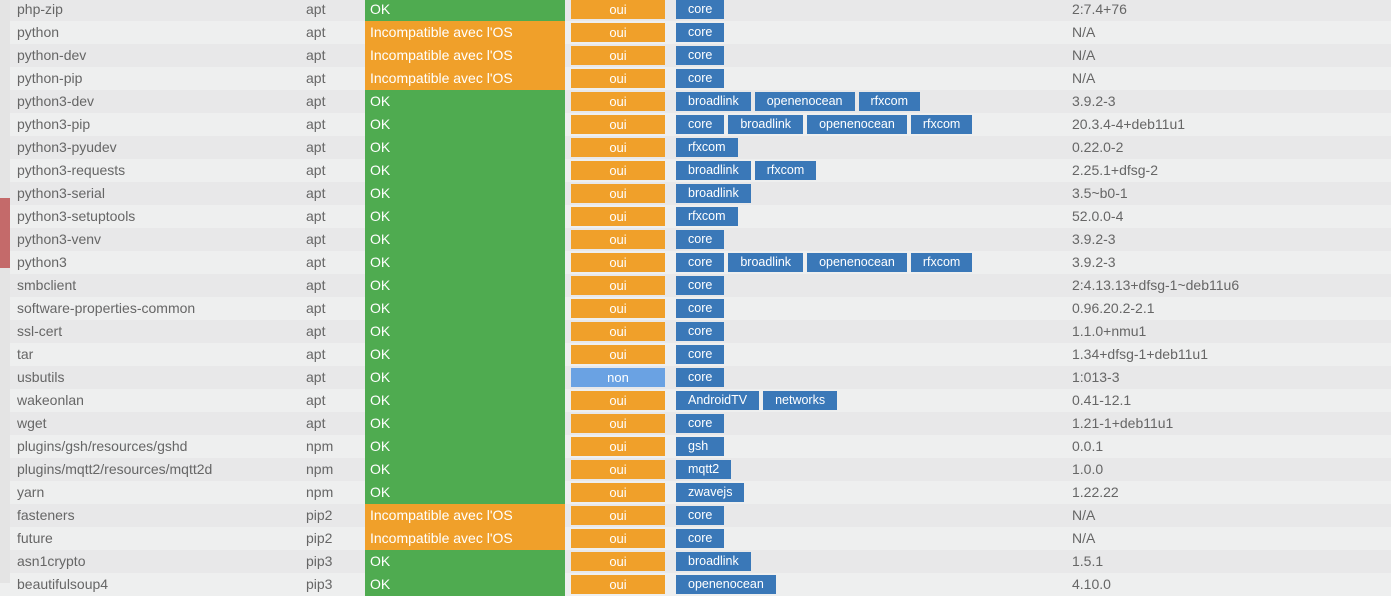 The image size is (1391, 596). What do you see at coordinates (1099, 9) in the screenshot?
I see `package-version: 2:7.4+76` at bounding box center [1099, 9].